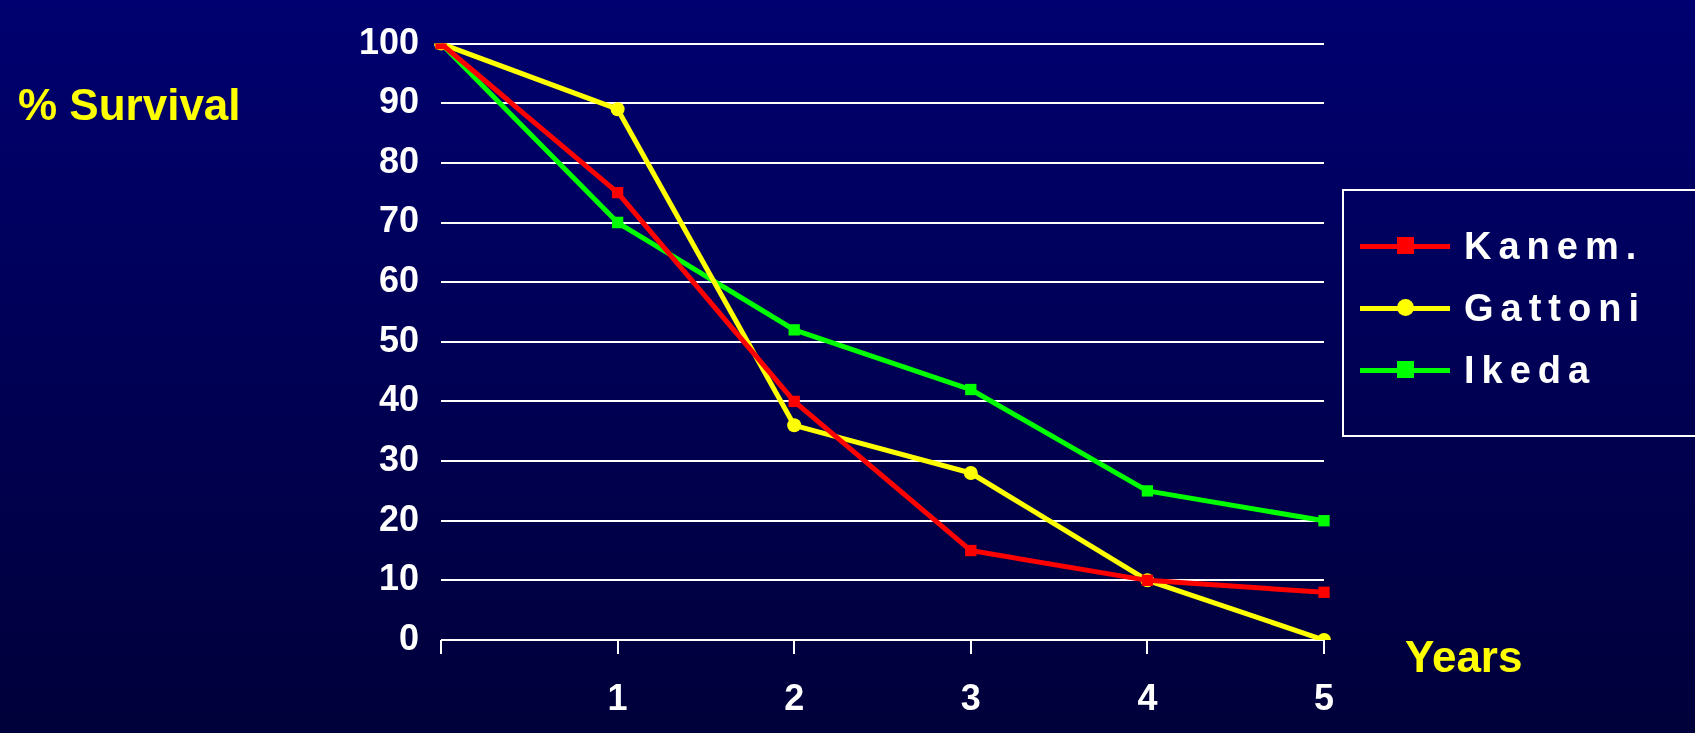 Image resolution: width=1695 pixels, height=733 pixels. I want to click on y-tick-label: 0, so click(408, 637).